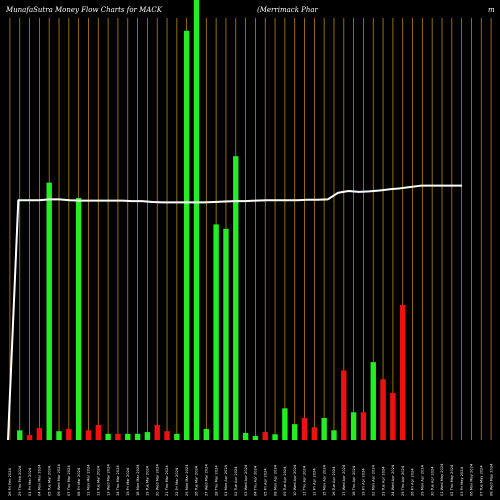 This screenshot has height=500, width=500. I want to click on x-tick-label: 01 Wed May 2024, so click(442, 479).